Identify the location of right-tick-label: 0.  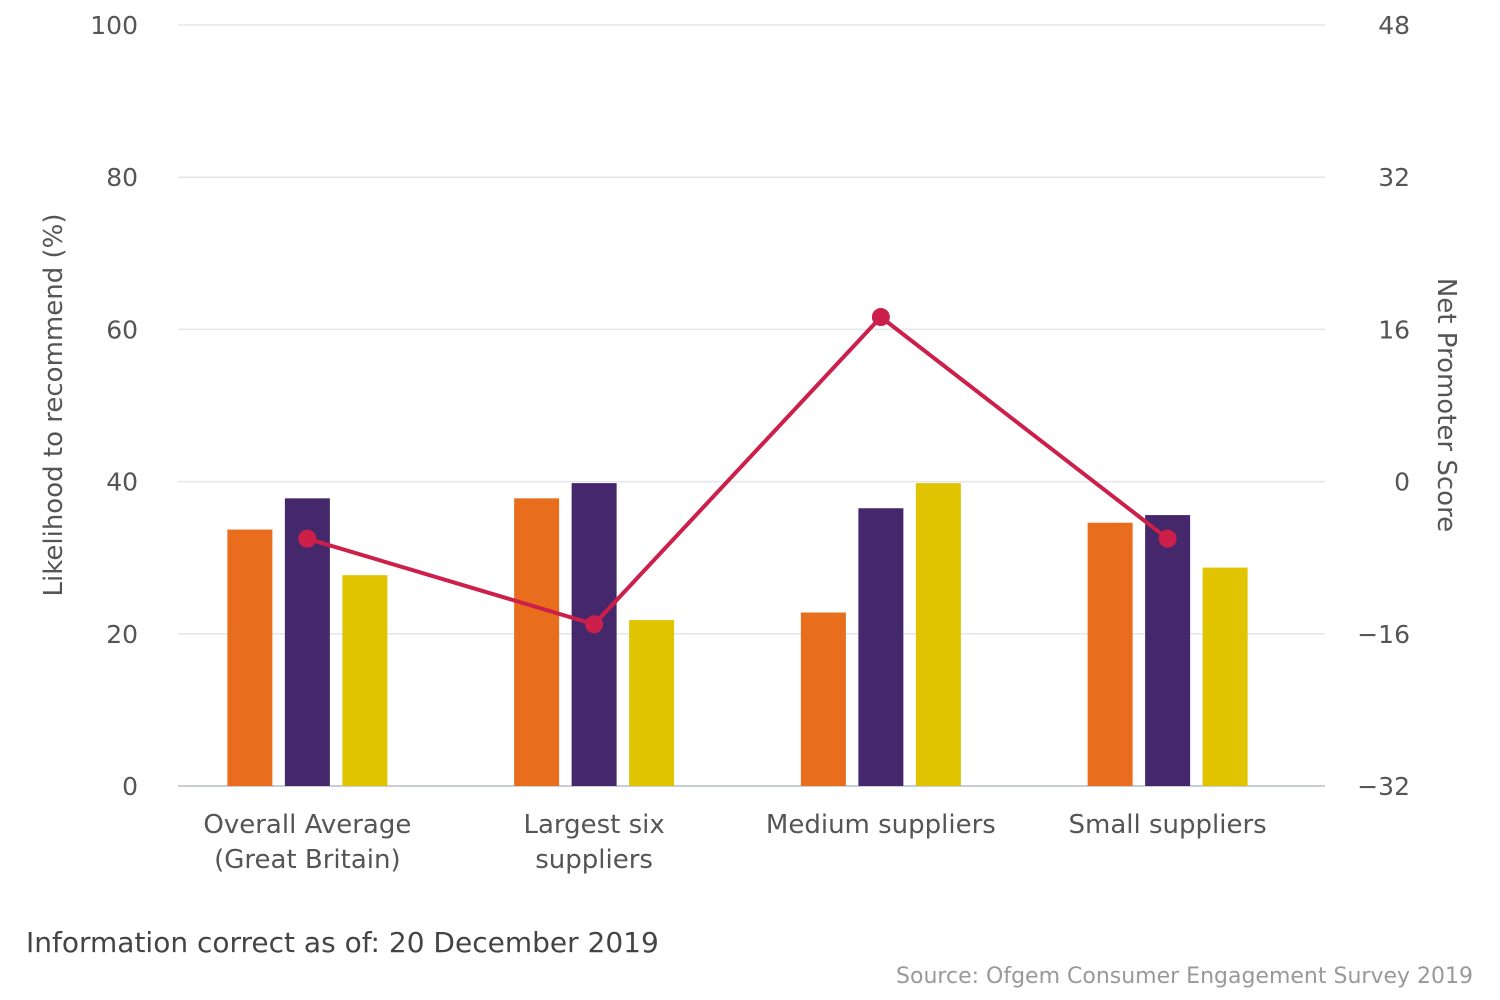
(1402, 482).